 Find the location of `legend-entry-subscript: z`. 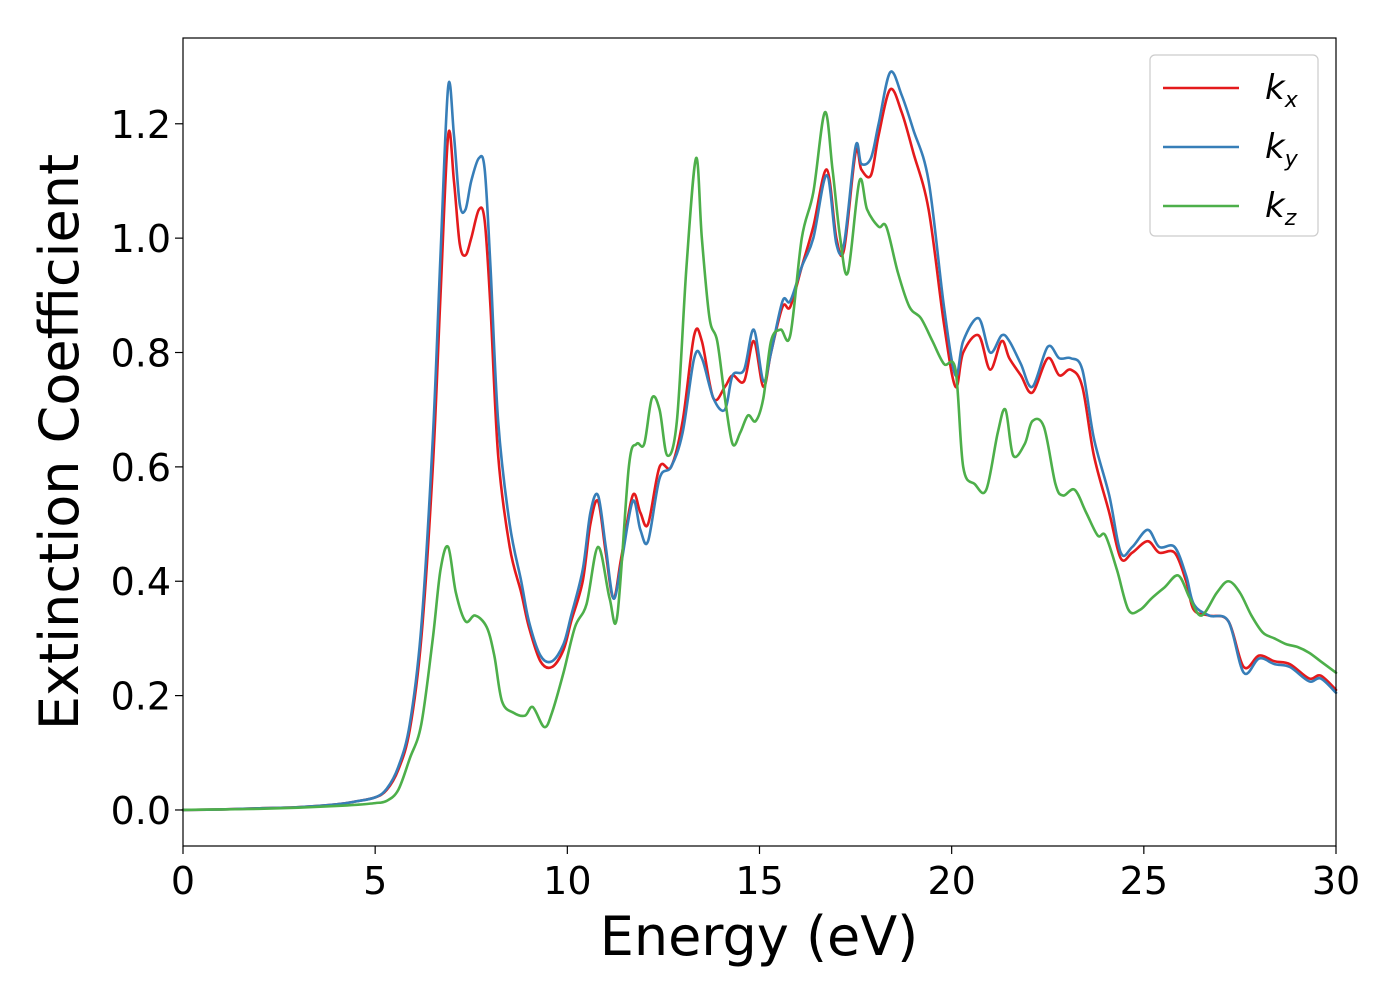

legend-entry-subscript: z is located at coordinates (1290, 218).